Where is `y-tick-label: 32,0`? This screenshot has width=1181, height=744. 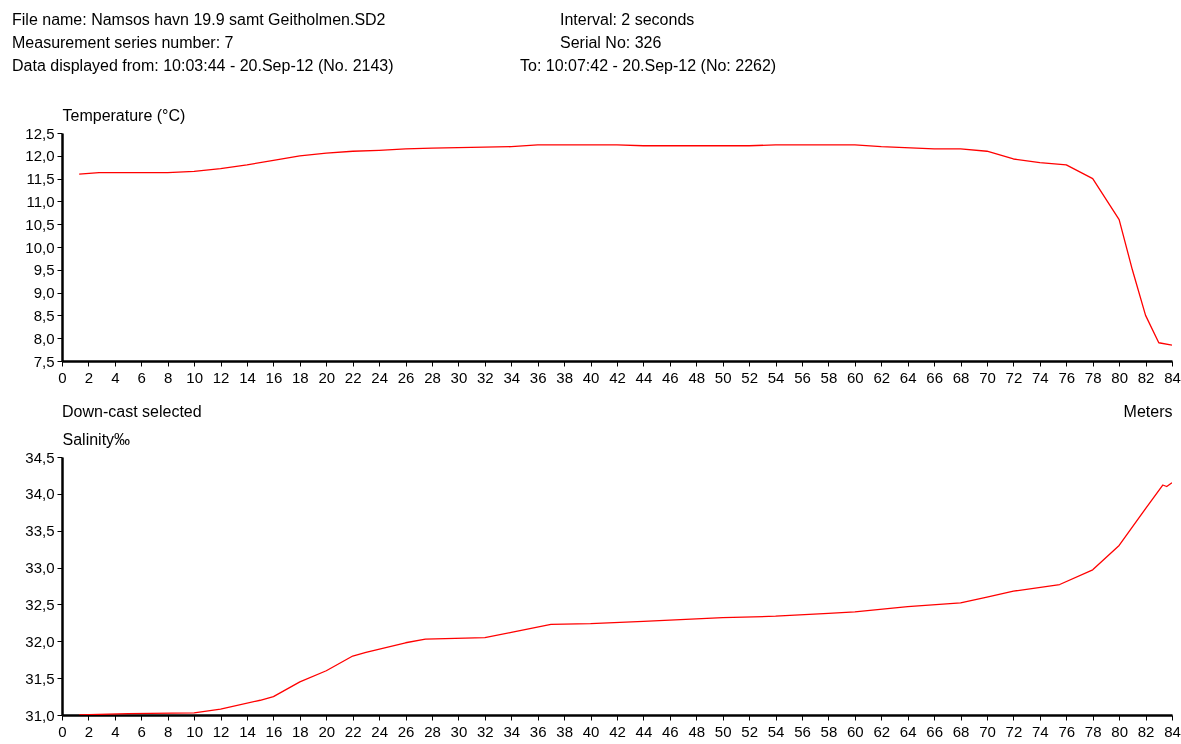 y-tick-label: 32,0 is located at coordinates (40, 641).